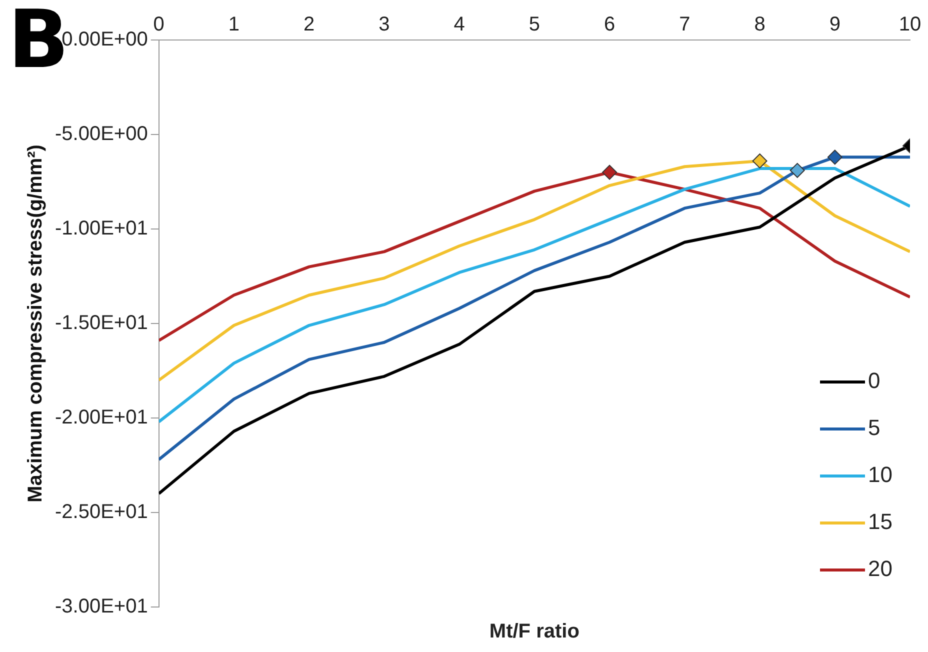  Describe the element at coordinates (101, 512) in the screenshot. I see `y-tick-label: -2.50E+01` at that location.